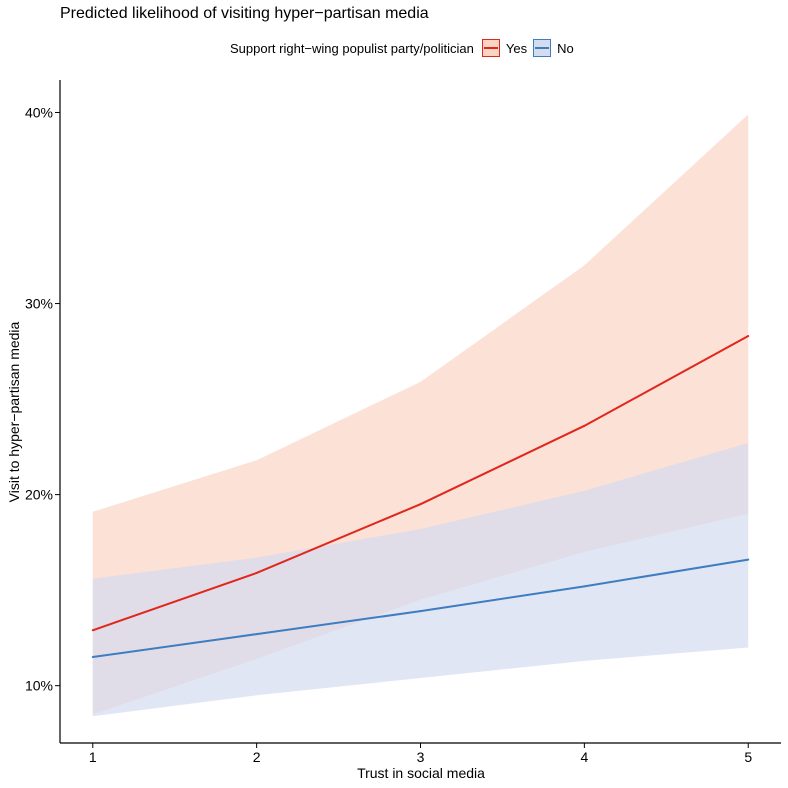  What do you see at coordinates (516, 48) in the screenshot?
I see `legend-label-yes: Yes` at bounding box center [516, 48].